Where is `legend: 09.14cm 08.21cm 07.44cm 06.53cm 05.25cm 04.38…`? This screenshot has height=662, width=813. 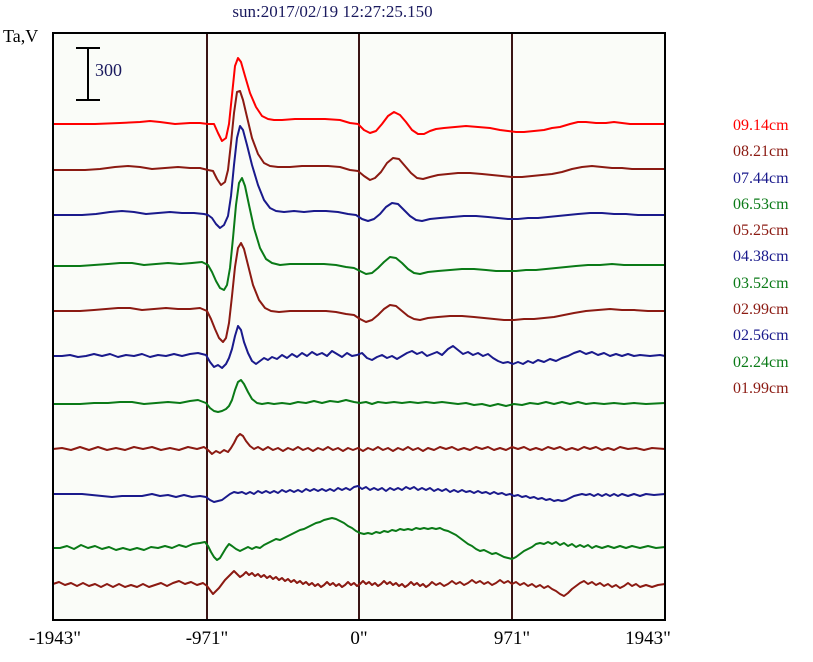 legend: 09.14cm 08.21cm 07.44cm 06.53cm 05.25cm 04.38… is located at coordinates (773, 257).